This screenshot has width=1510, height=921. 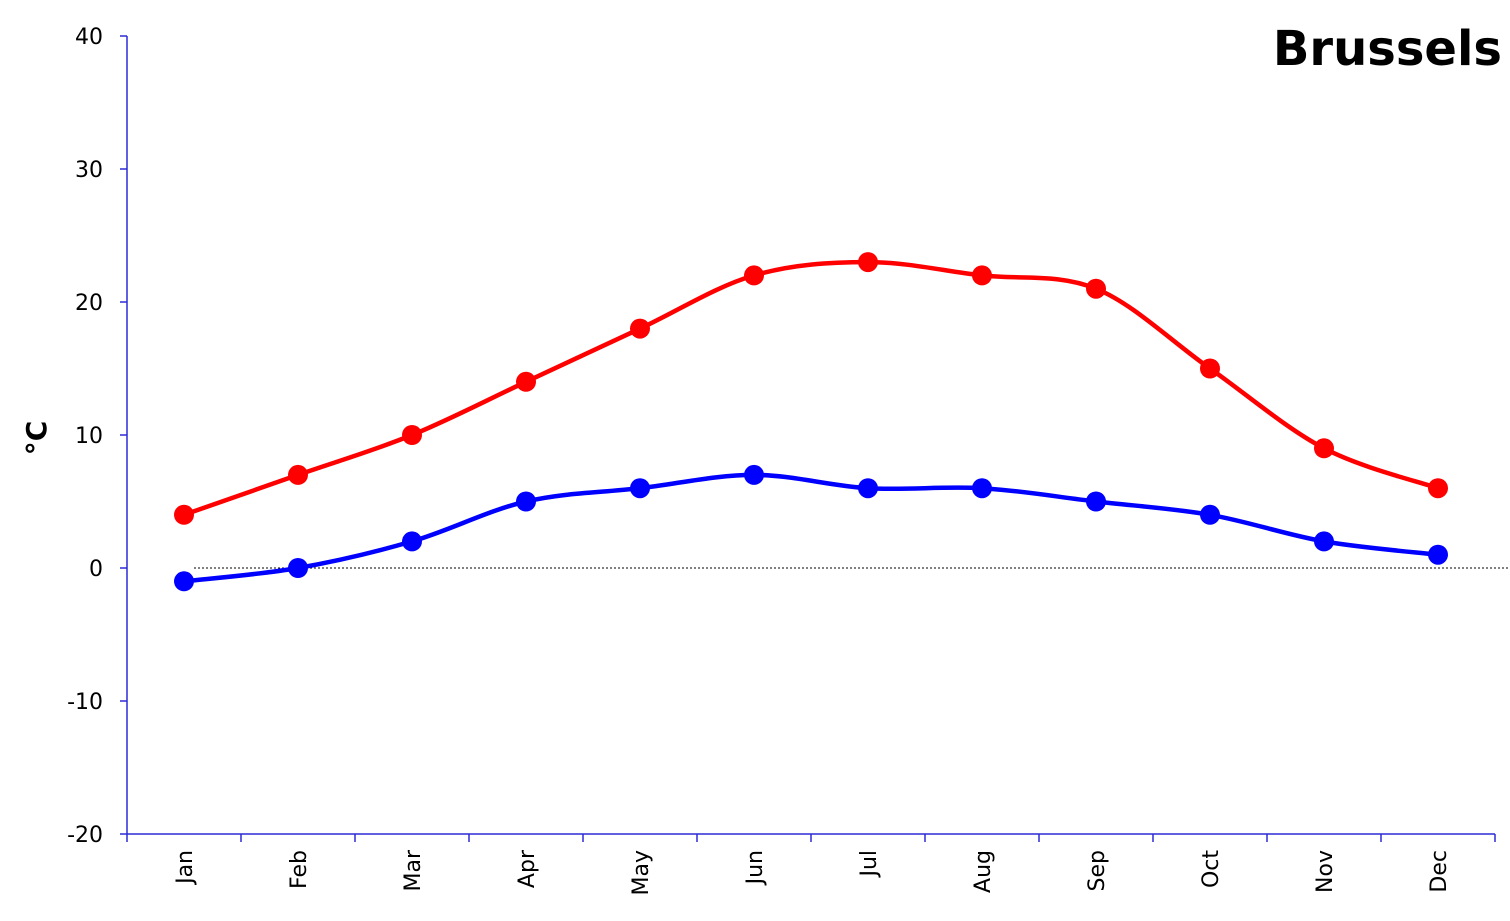 I want to click on x-tick-label: May, so click(x=641, y=872).